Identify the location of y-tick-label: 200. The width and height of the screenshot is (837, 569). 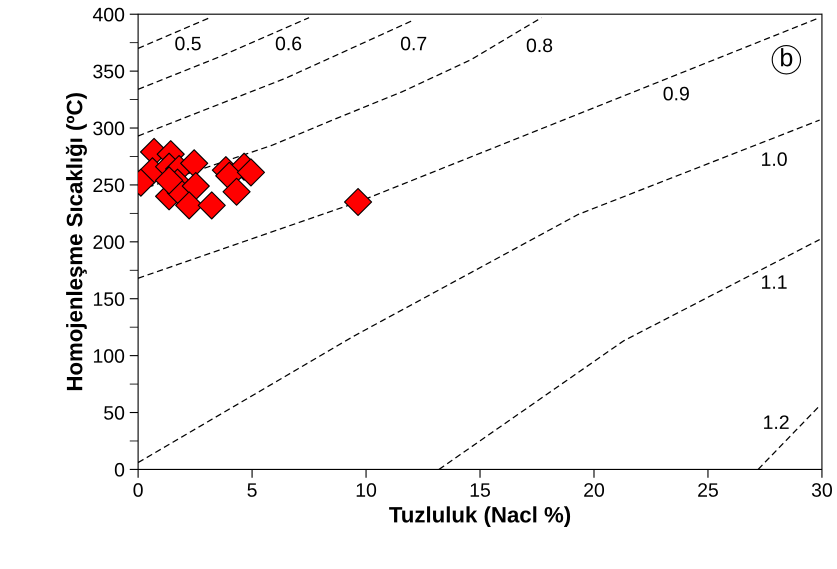
(108, 242).